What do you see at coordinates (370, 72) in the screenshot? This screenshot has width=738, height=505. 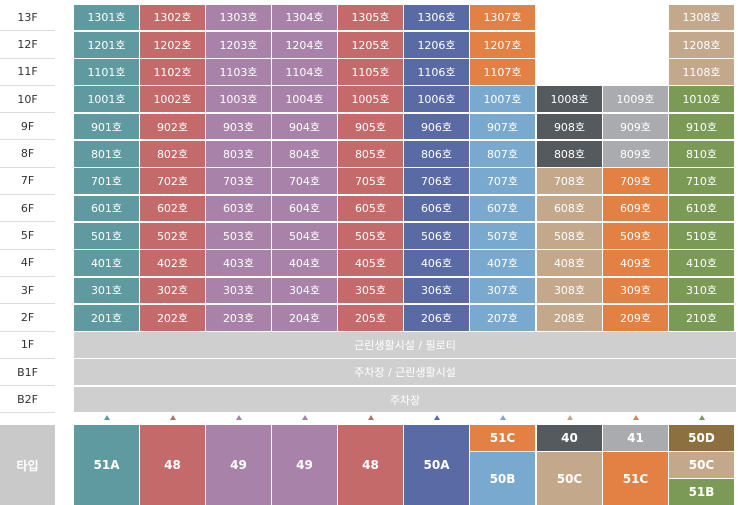 I see `unit-1105호: 1105호` at bounding box center [370, 72].